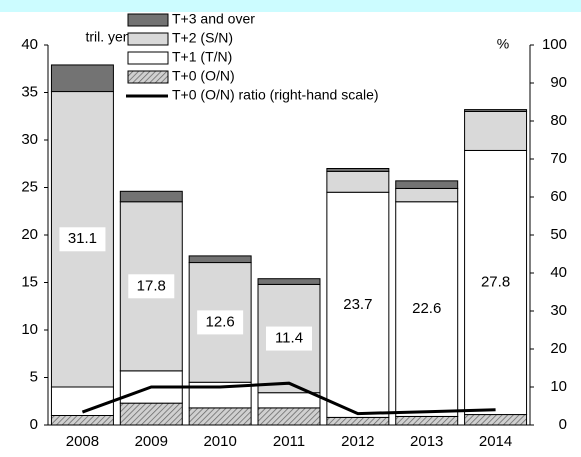 Image resolution: width=581 pixels, height=457 pixels. I want to click on y2-tick-label: 10, so click(558, 386).